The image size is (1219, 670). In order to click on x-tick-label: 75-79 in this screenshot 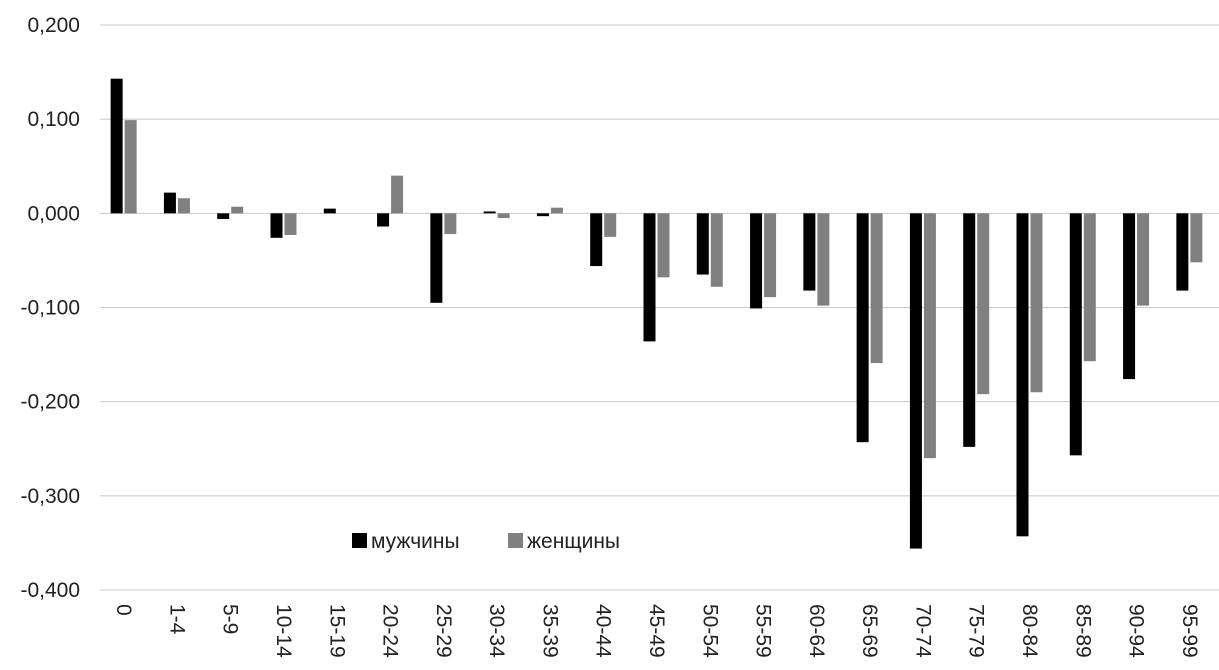, I will do `click(976, 631)`.